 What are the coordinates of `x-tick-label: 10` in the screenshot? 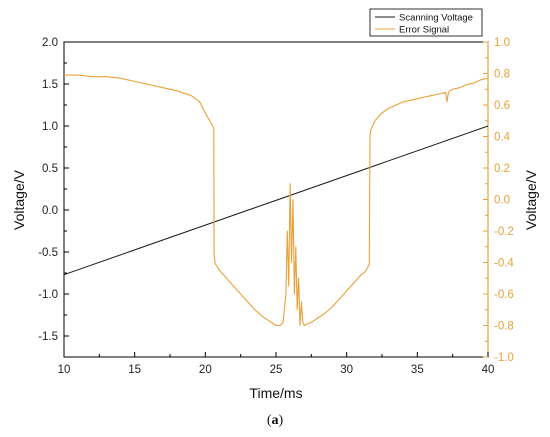 It's located at (64, 370).